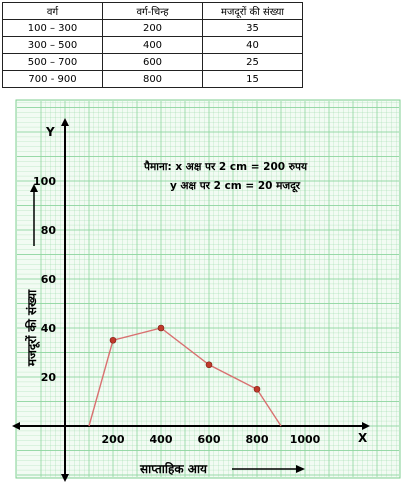 The height and width of the screenshot is (485, 407). I want to click on table-cell: 500 – 700, so click(52, 62).